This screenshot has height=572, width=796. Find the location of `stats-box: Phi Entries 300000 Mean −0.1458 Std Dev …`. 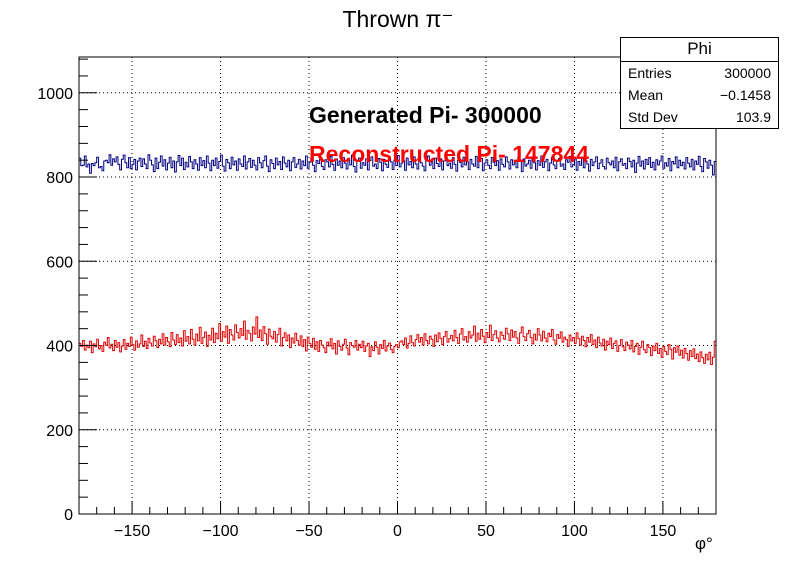

stats-box: Phi Entries 300000 Mean −0.1458 Std Dev … is located at coordinates (699, 83).